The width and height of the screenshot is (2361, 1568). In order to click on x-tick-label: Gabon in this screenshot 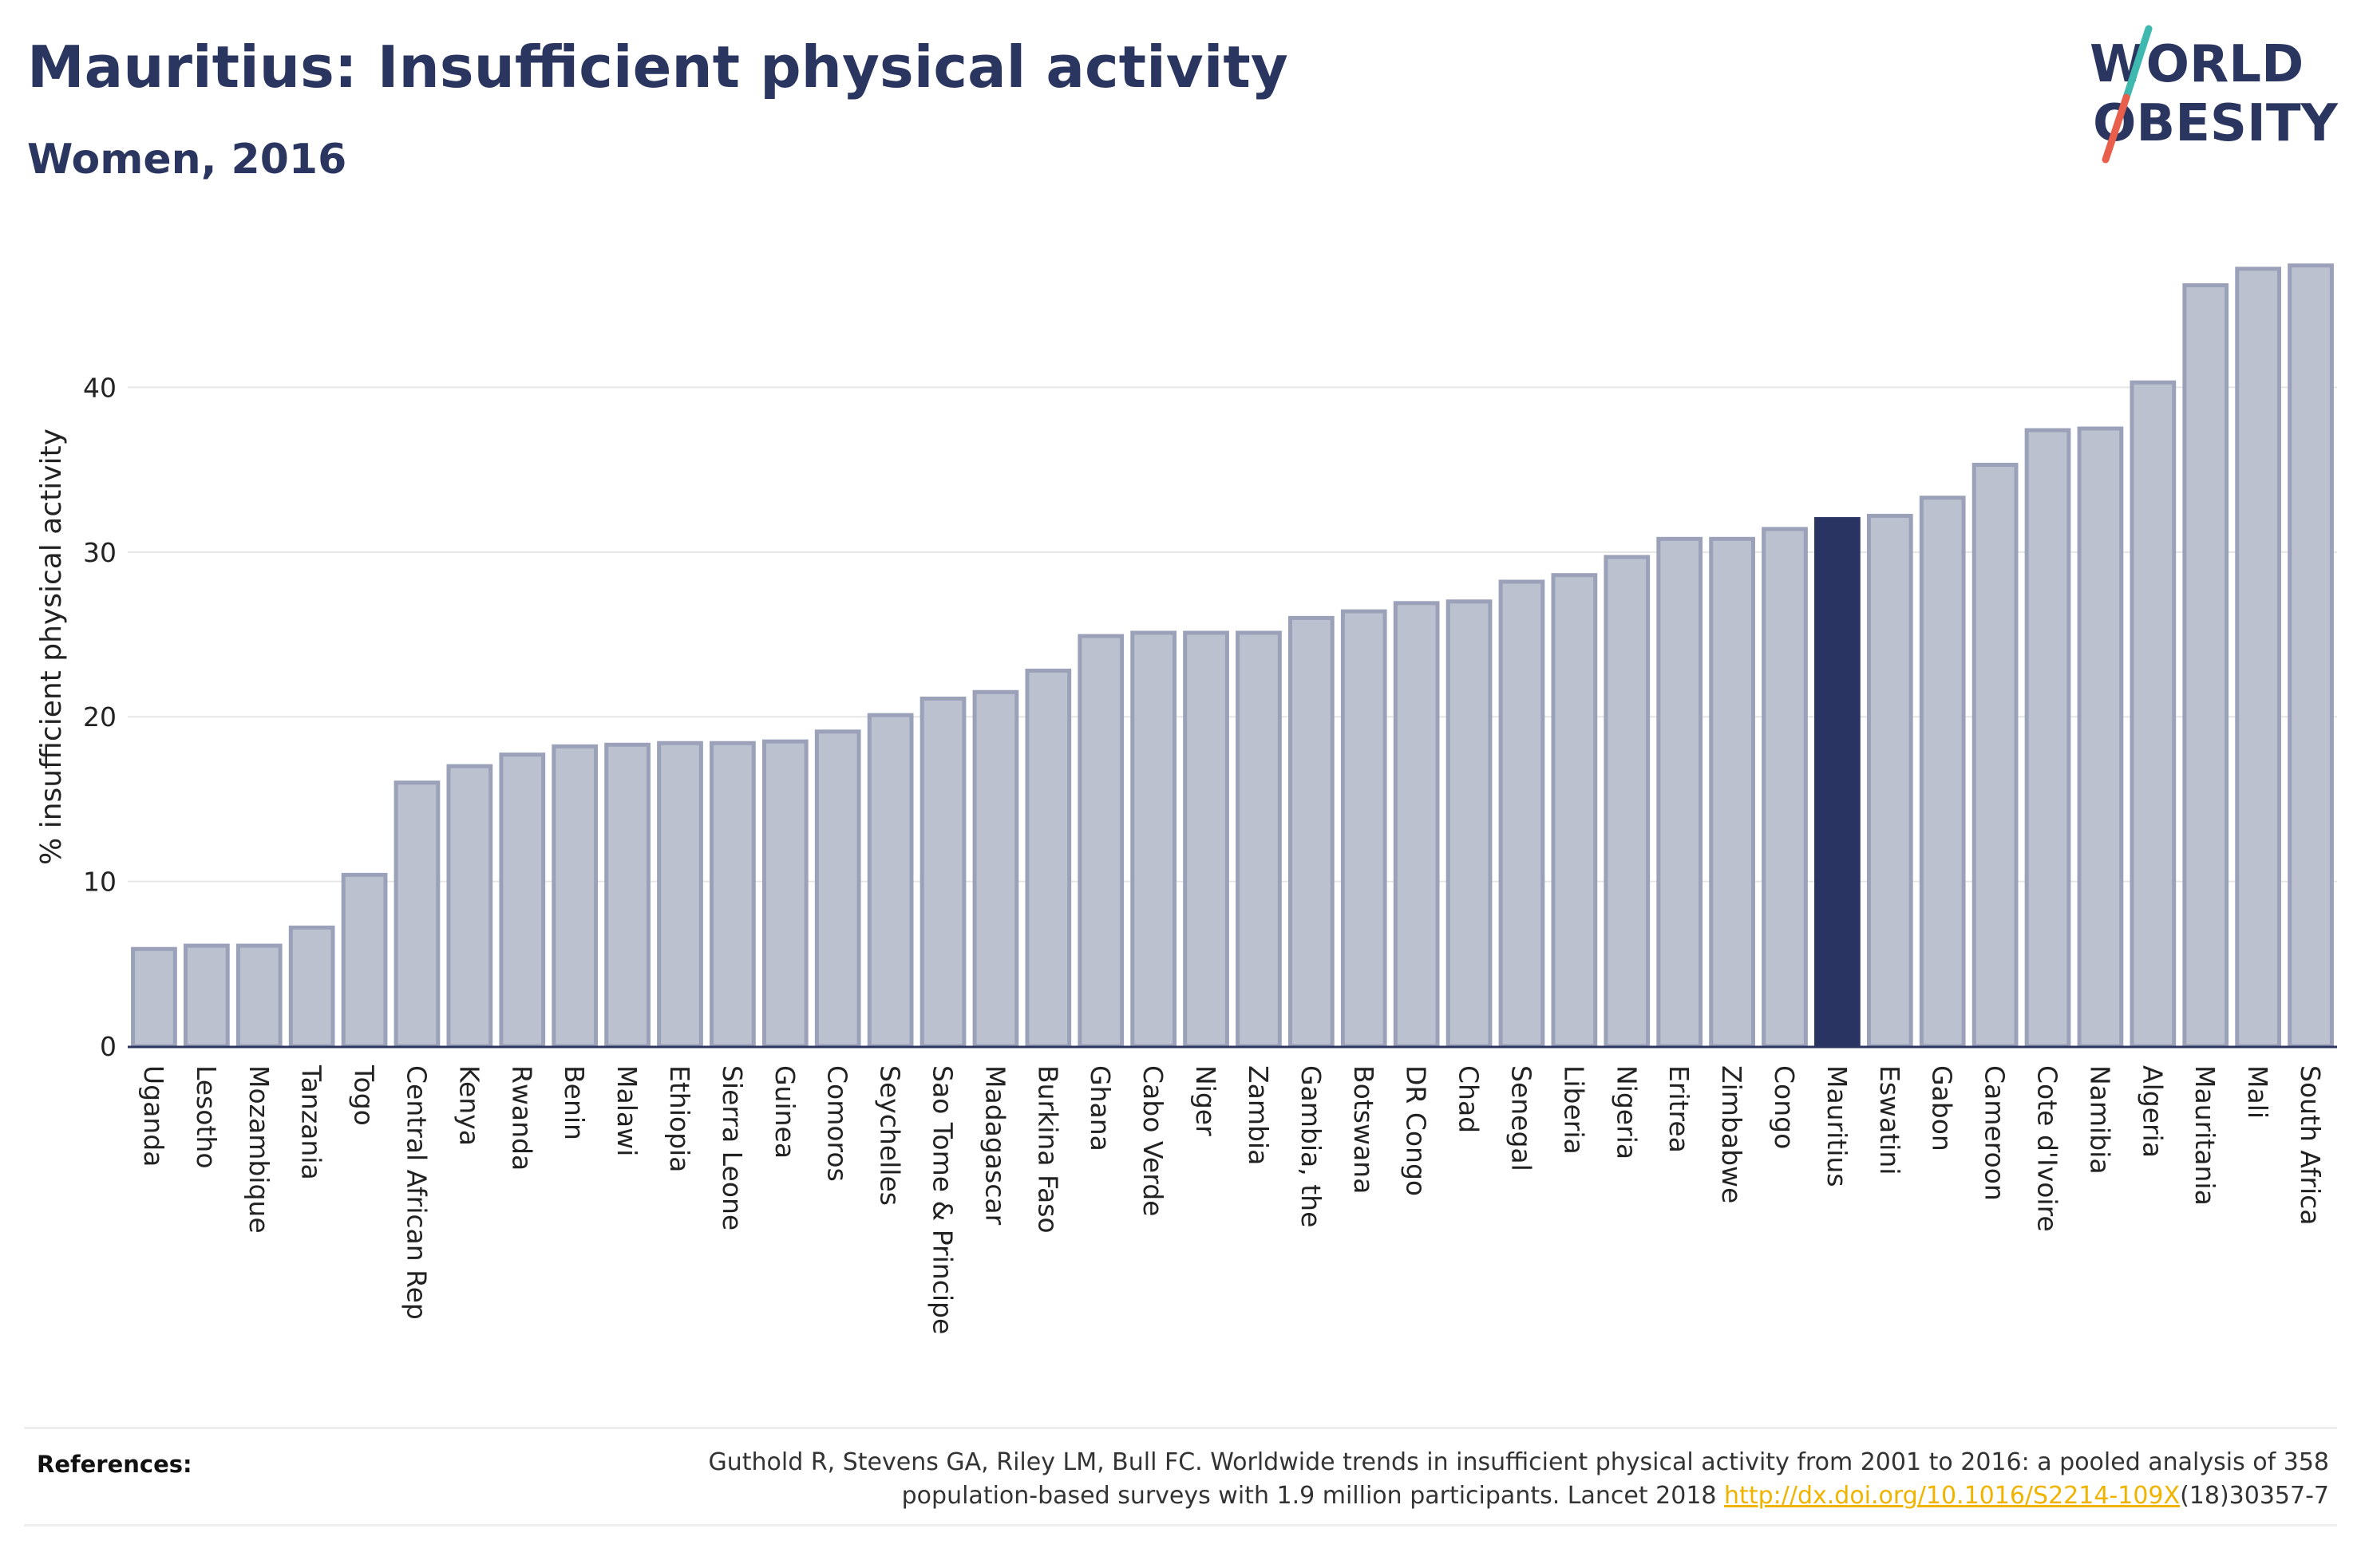, I will do `click(1942, 1108)`.